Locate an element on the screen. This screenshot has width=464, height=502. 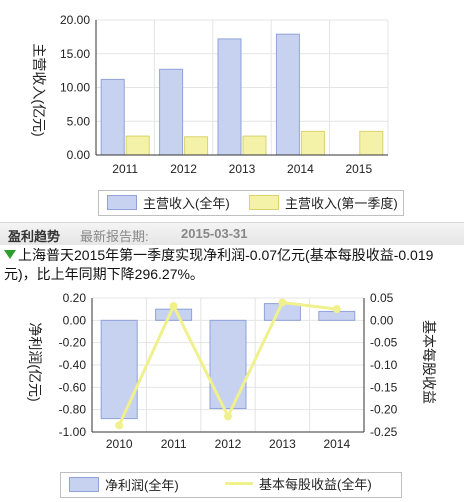
profit-x-tick-labels: 2010 2011 2012 2013 2014 is located at coordinates (228, 444).